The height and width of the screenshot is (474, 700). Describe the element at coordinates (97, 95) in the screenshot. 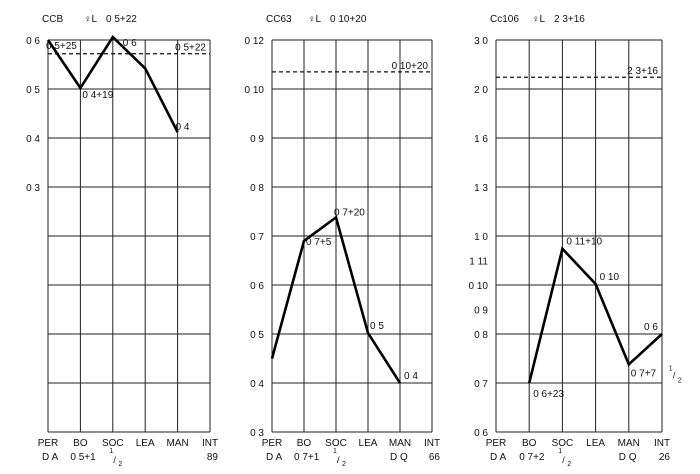

I see `point-label: 0 4+19` at that location.